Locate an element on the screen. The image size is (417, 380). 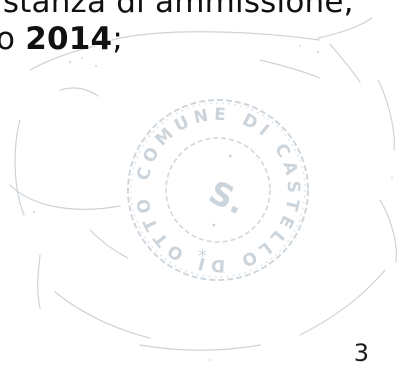
line2-suffix: ; is located at coordinates (117, 39).